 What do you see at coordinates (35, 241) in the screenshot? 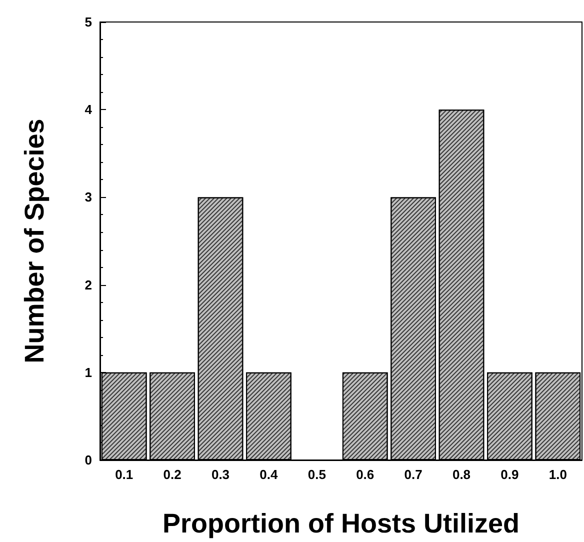
I see `y-axis-title: Number of Species` at bounding box center [35, 241].